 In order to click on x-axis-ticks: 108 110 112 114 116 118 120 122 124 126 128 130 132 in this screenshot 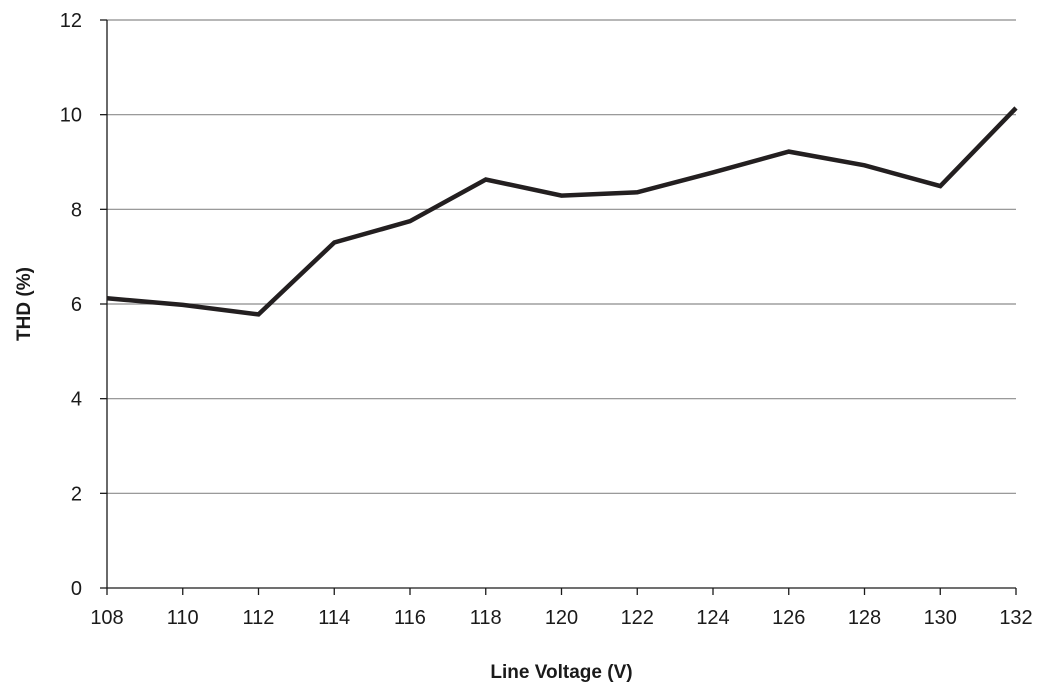, I will do `click(561, 608)`.